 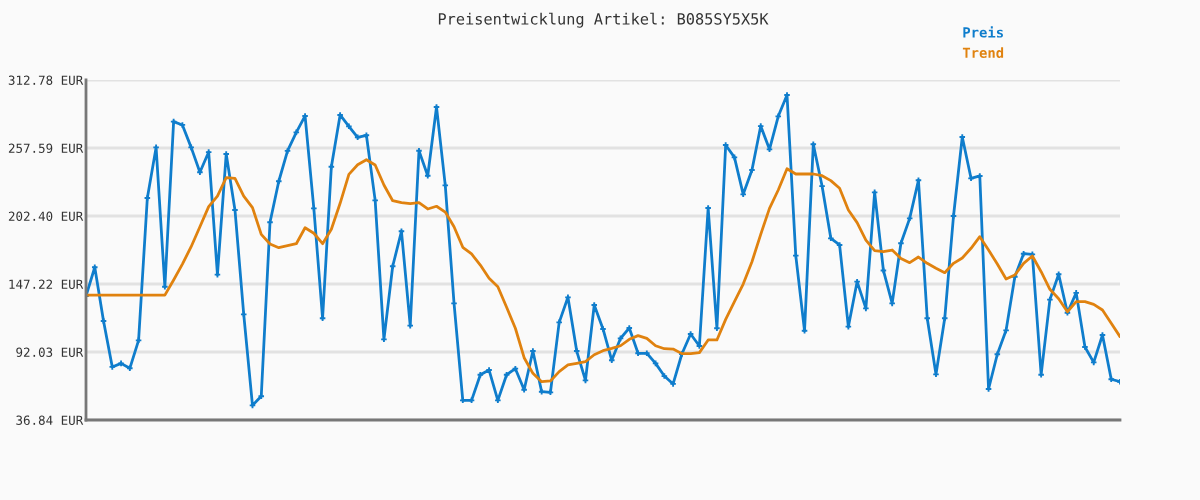 What do you see at coordinates (46, 216) in the screenshot?
I see `y-tick-label: 202.40 EUR` at bounding box center [46, 216].